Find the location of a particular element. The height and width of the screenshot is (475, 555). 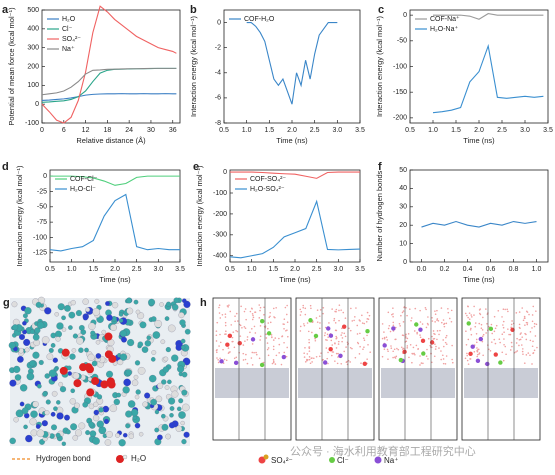

y-tick-label: 40 is located at coordinates (403, 188).